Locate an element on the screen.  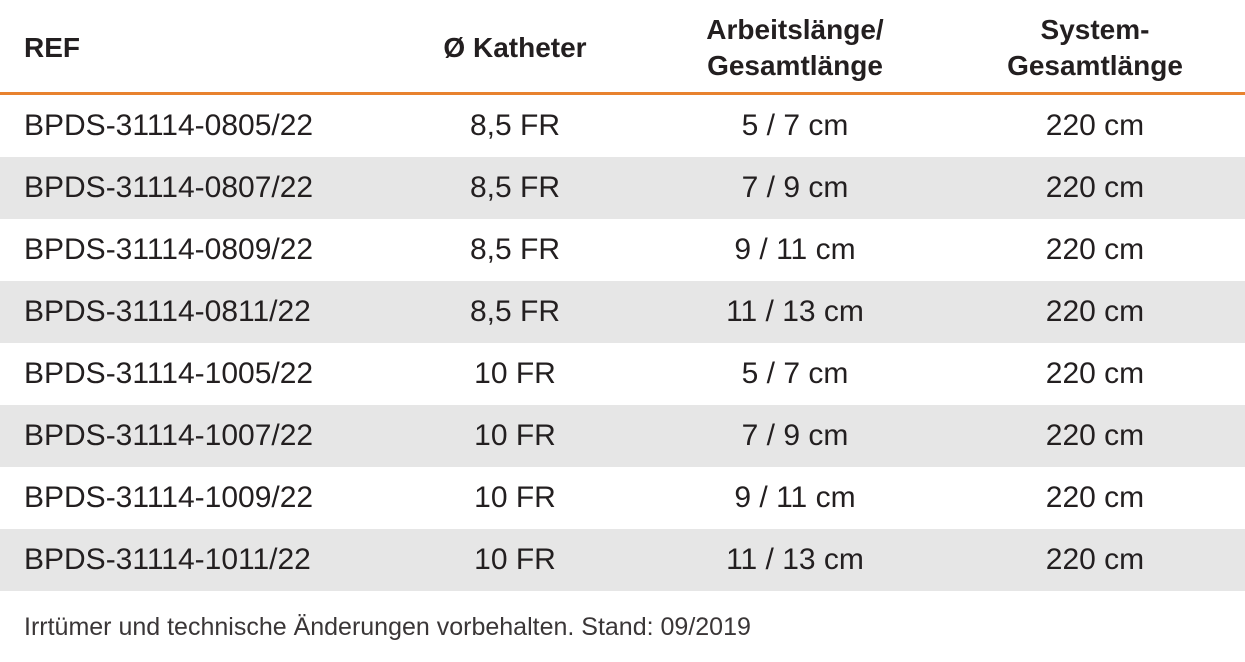
column-header-arbeitslaenge-line2: Gesamtlänge is located at coordinates (795, 65).